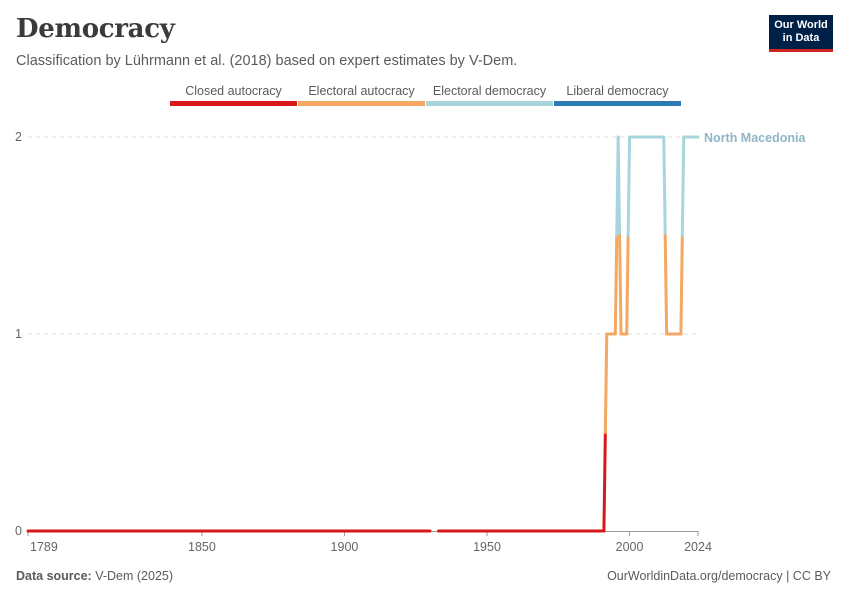 The height and width of the screenshot is (600, 850). What do you see at coordinates (44, 547) in the screenshot?
I see `x-tick-label: 1789` at bounding box center [44, 547].